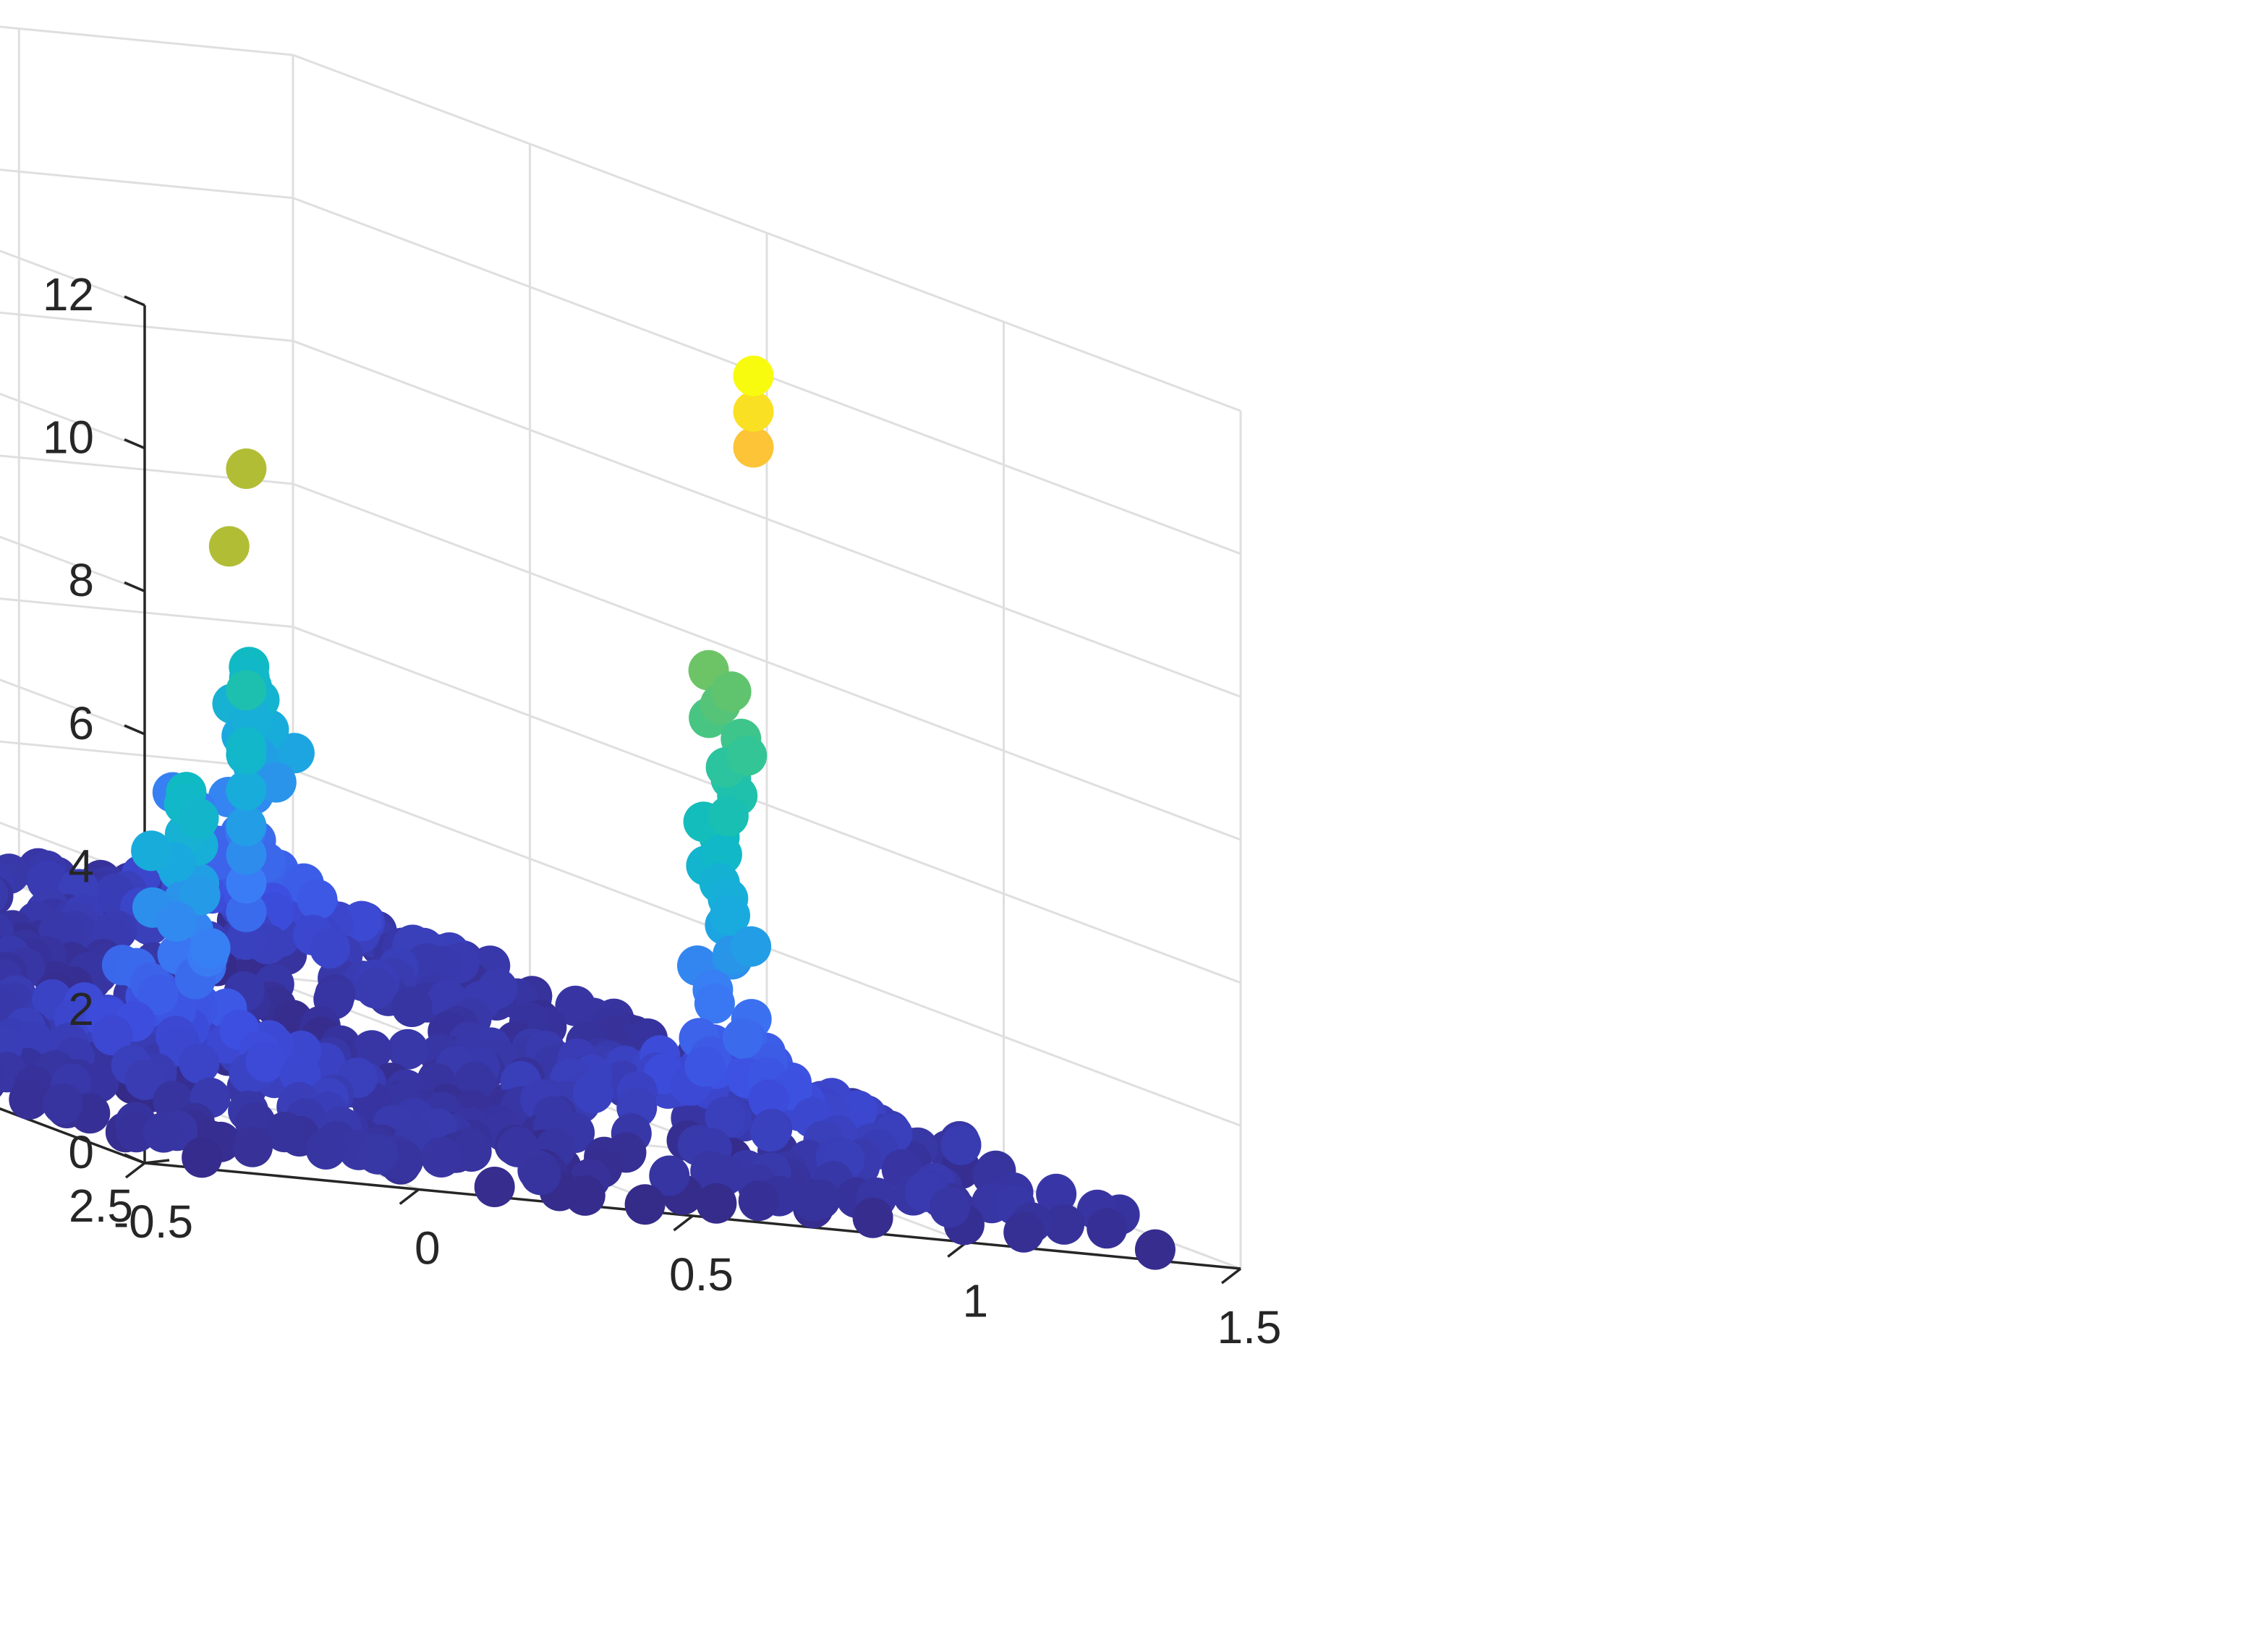 This screenshot has width=2244, height=1652. What do you see at coordinates (157, 1162) in the screenshot?
I see `y-tick-mark` at bounding box center [157, 1162].